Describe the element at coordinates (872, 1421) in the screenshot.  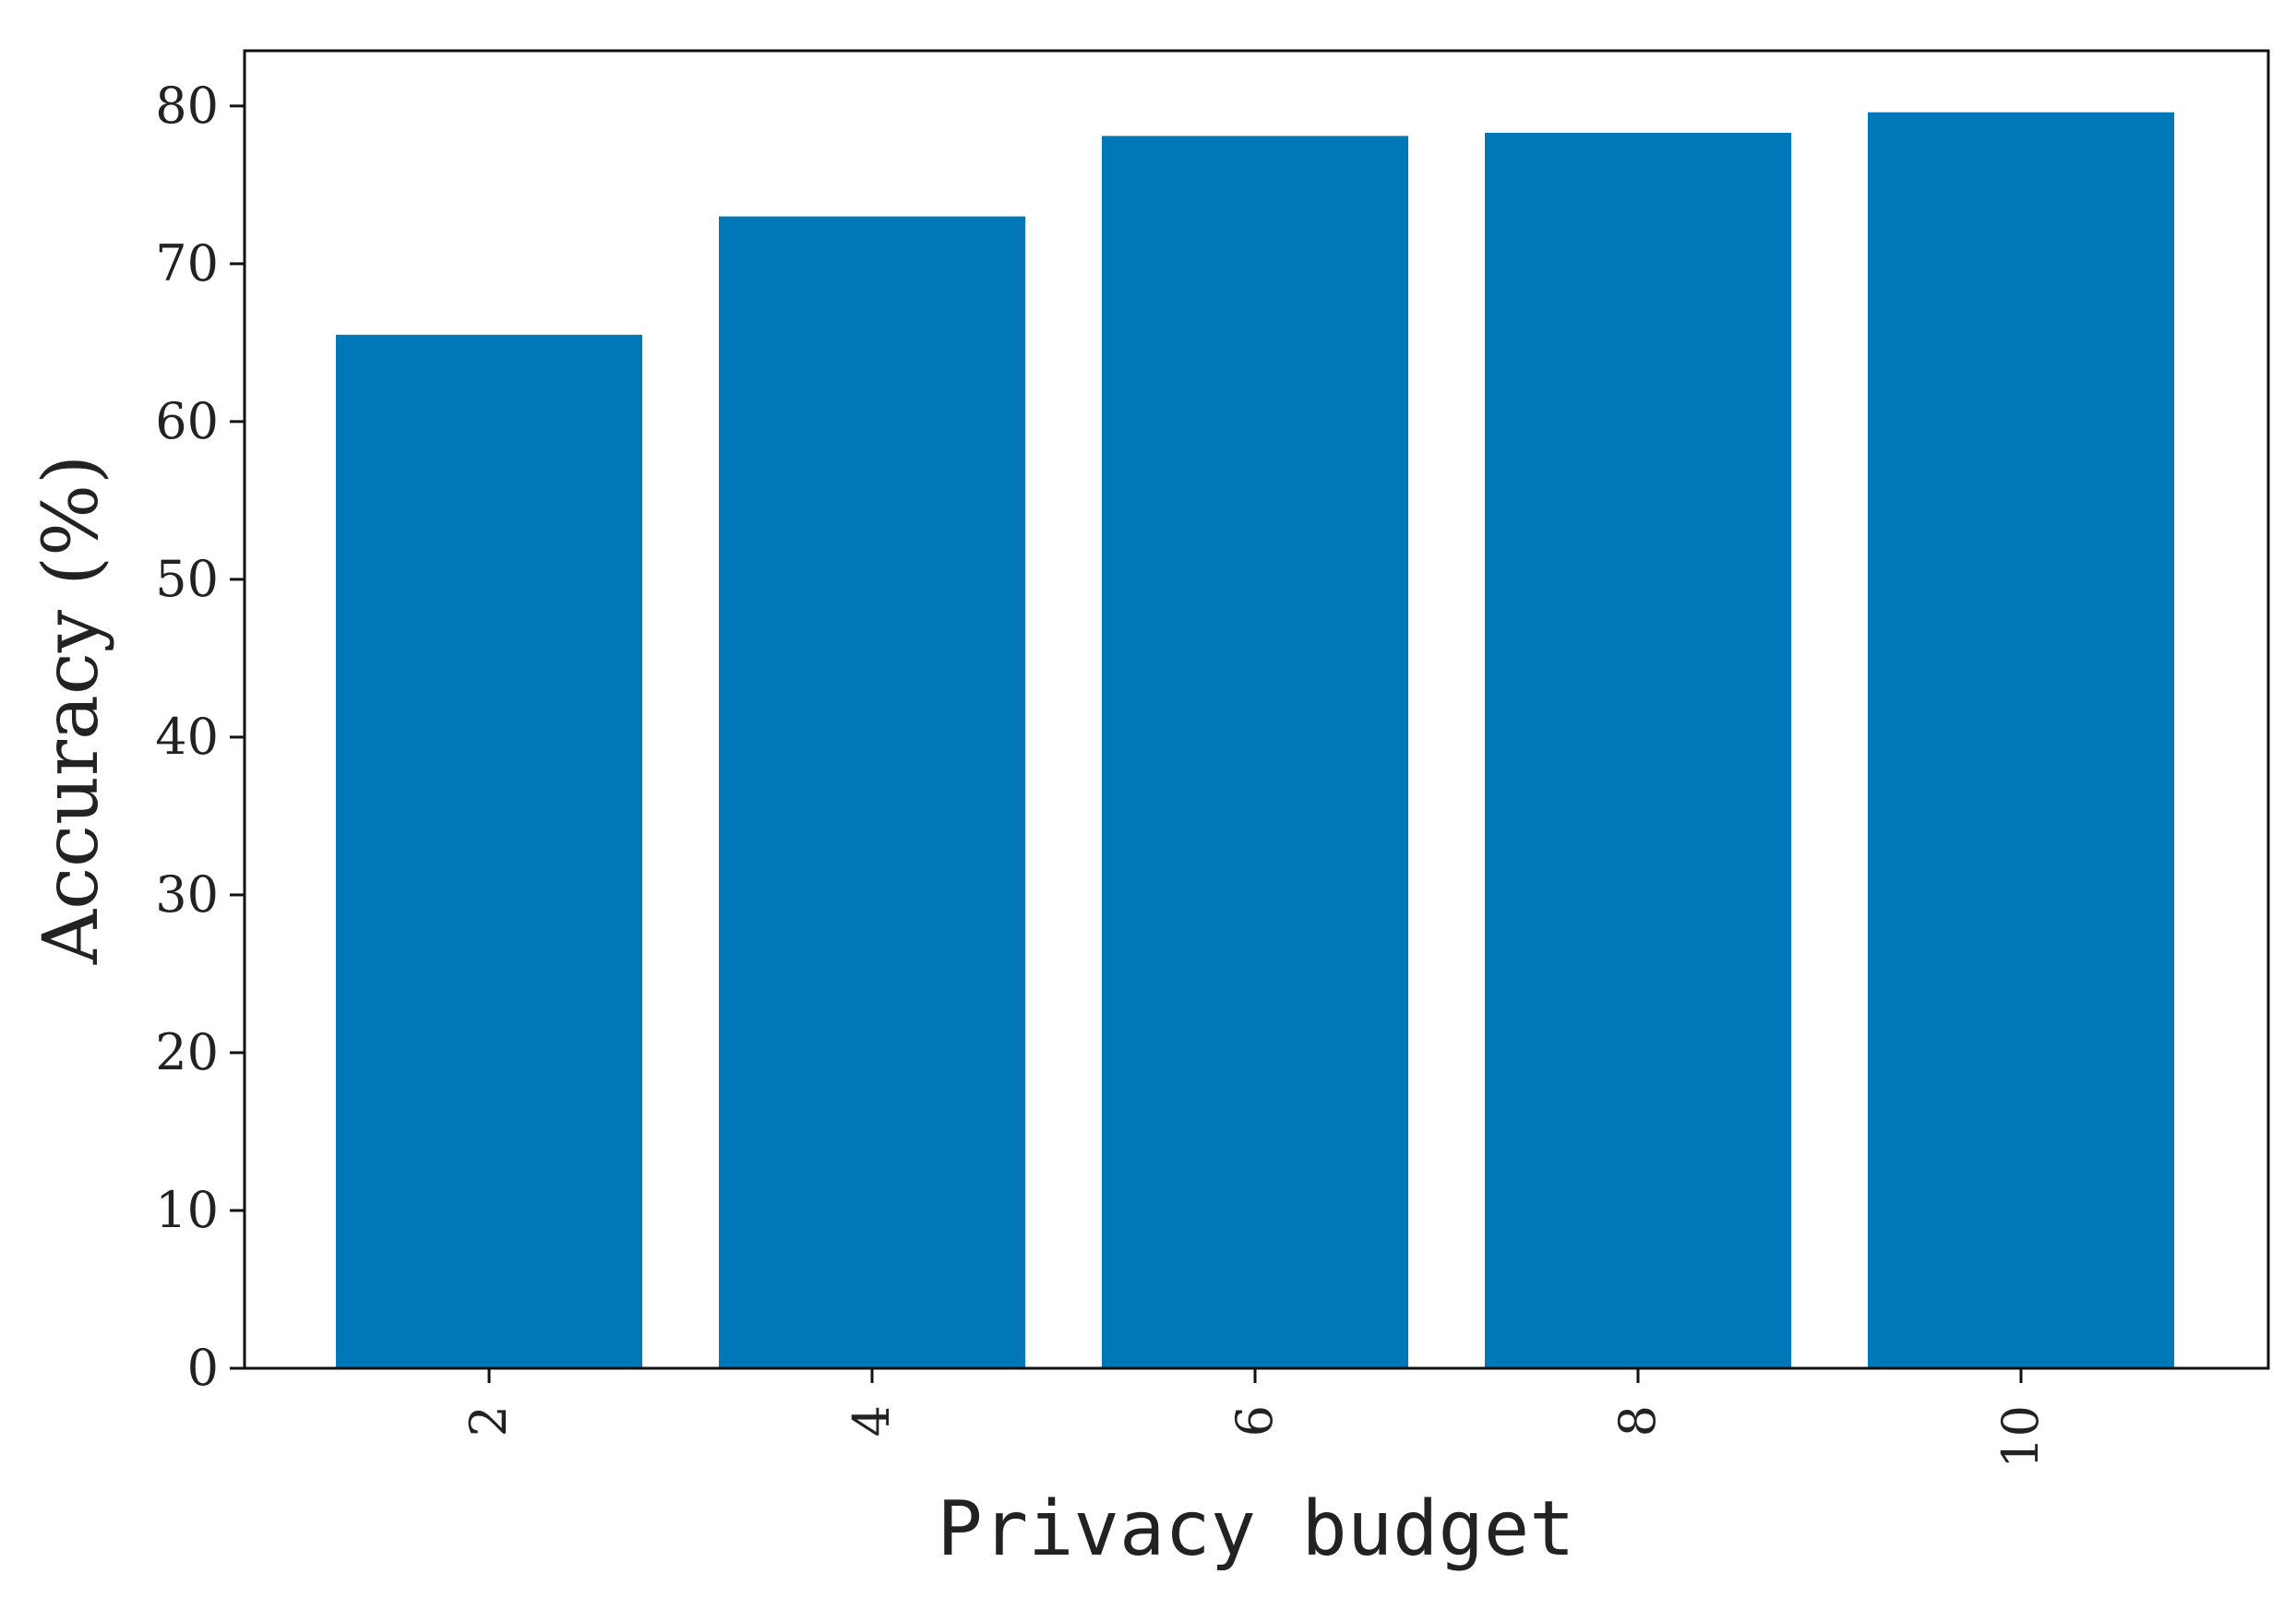
I see `x-tick-label-4: 4` at that location.